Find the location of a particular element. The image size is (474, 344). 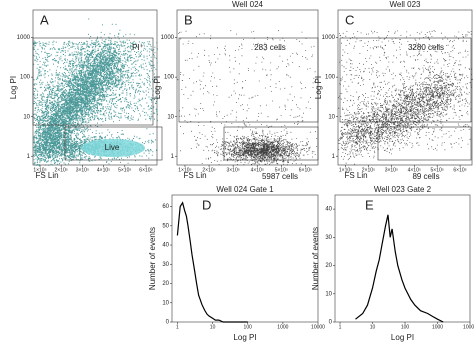

panel-letter: C is located at coordinates (349, 19).